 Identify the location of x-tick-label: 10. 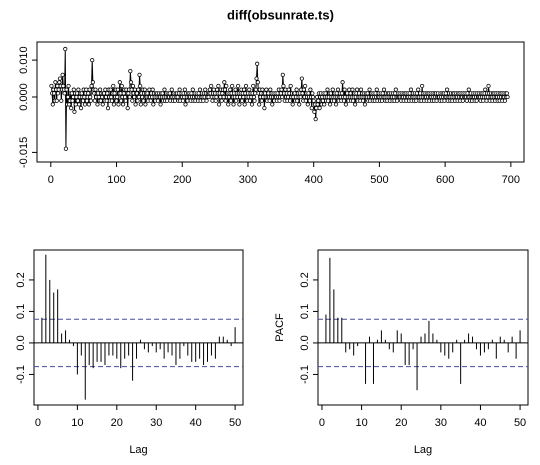
(361, 423).